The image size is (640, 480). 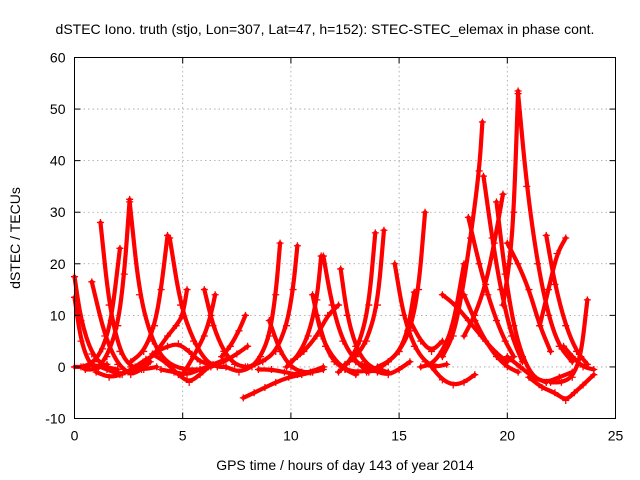 I want to click on x-tick-label: 15, so click(x=399, y=436).